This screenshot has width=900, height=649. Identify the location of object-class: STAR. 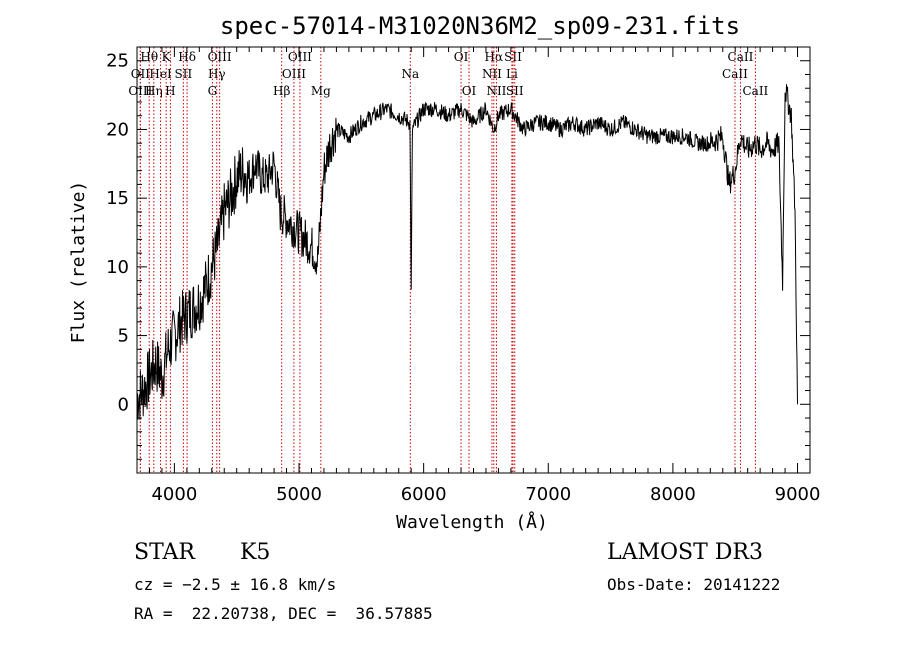
(164, 552).